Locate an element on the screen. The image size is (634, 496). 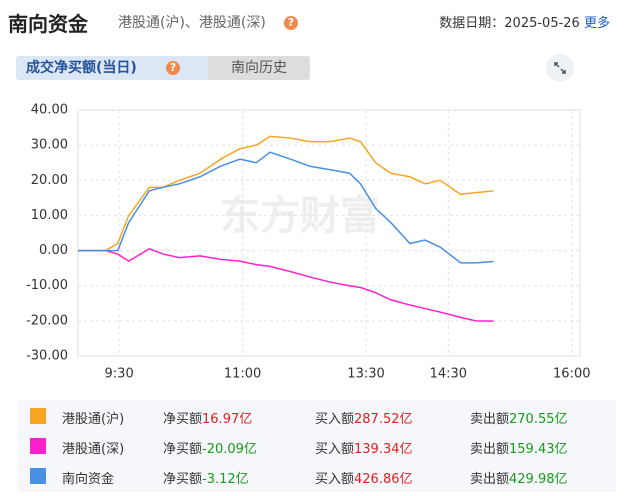
expand-button is located at coordinates (560, 68).